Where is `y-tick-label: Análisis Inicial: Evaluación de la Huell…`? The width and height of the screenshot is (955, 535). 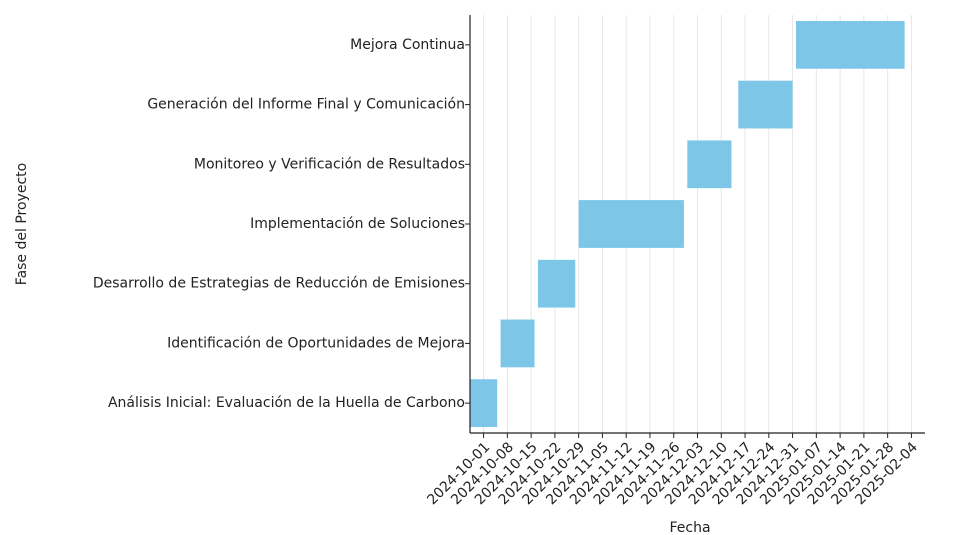
y-tick-label: Análisis Inicial: Evaluación de la Huell… is located at coordinates (286, 403).